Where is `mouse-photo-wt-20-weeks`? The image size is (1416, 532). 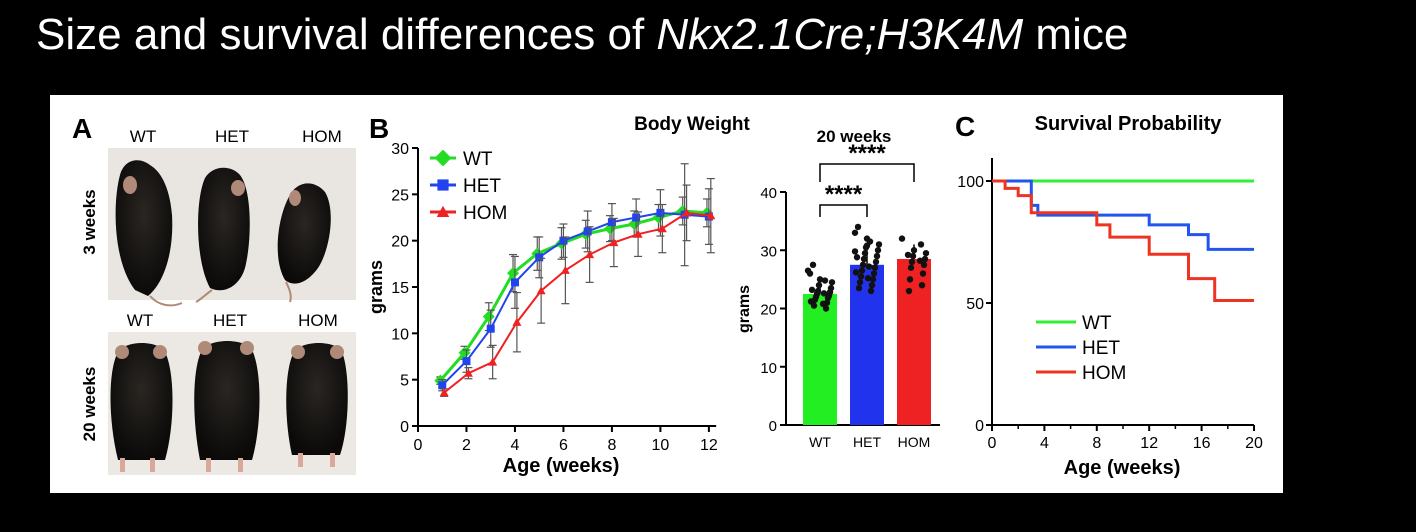
mouse-photo-wt-20-weeks is located at coordinates (141, 407).